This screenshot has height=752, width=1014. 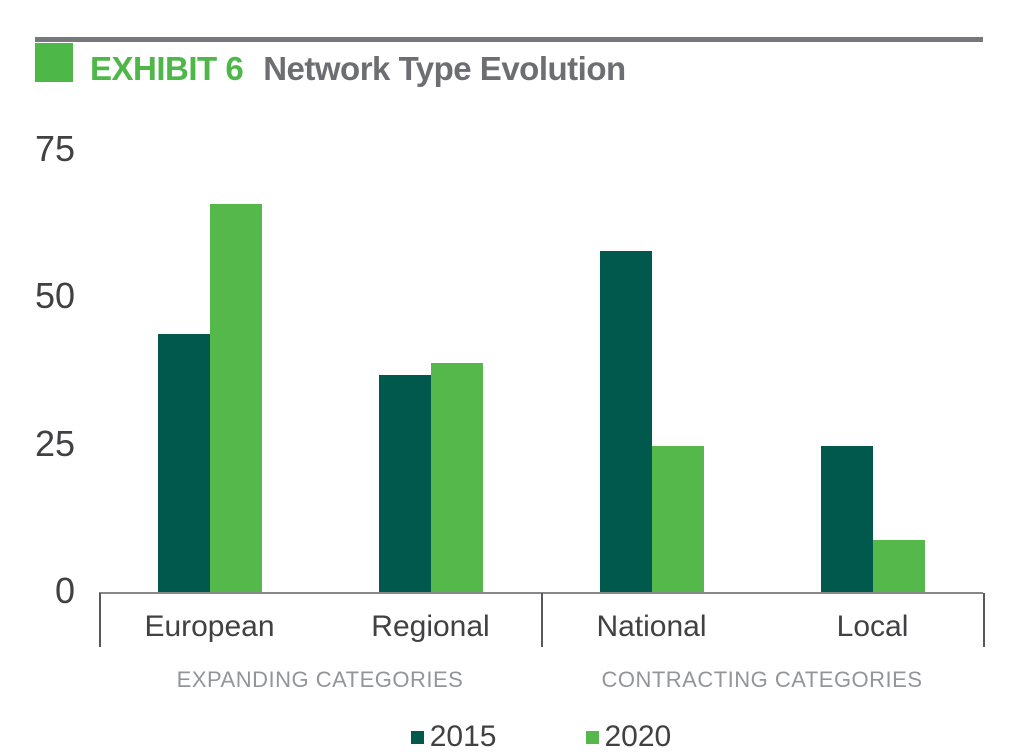 What do you see at coordinates (54, 296) in the screenshot?
I see `y-axis-tick-label: 50` at bounding box center [54, 296].